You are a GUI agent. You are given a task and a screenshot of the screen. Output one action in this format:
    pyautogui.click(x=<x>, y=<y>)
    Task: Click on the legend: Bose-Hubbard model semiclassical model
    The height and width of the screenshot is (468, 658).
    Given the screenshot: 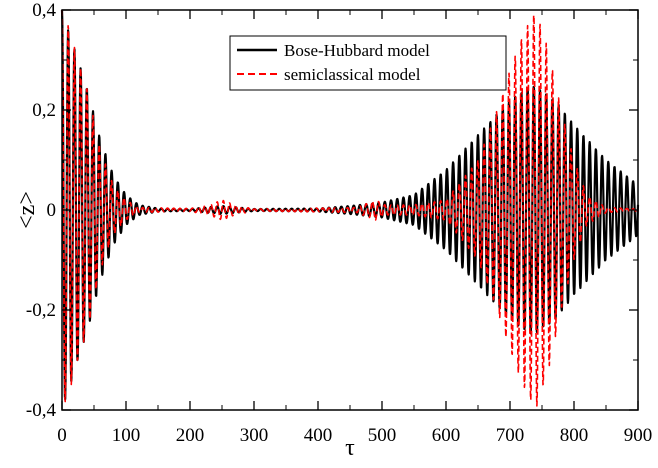 What is the action you would take?
    pyautogui.click(x=368, y=63)
    